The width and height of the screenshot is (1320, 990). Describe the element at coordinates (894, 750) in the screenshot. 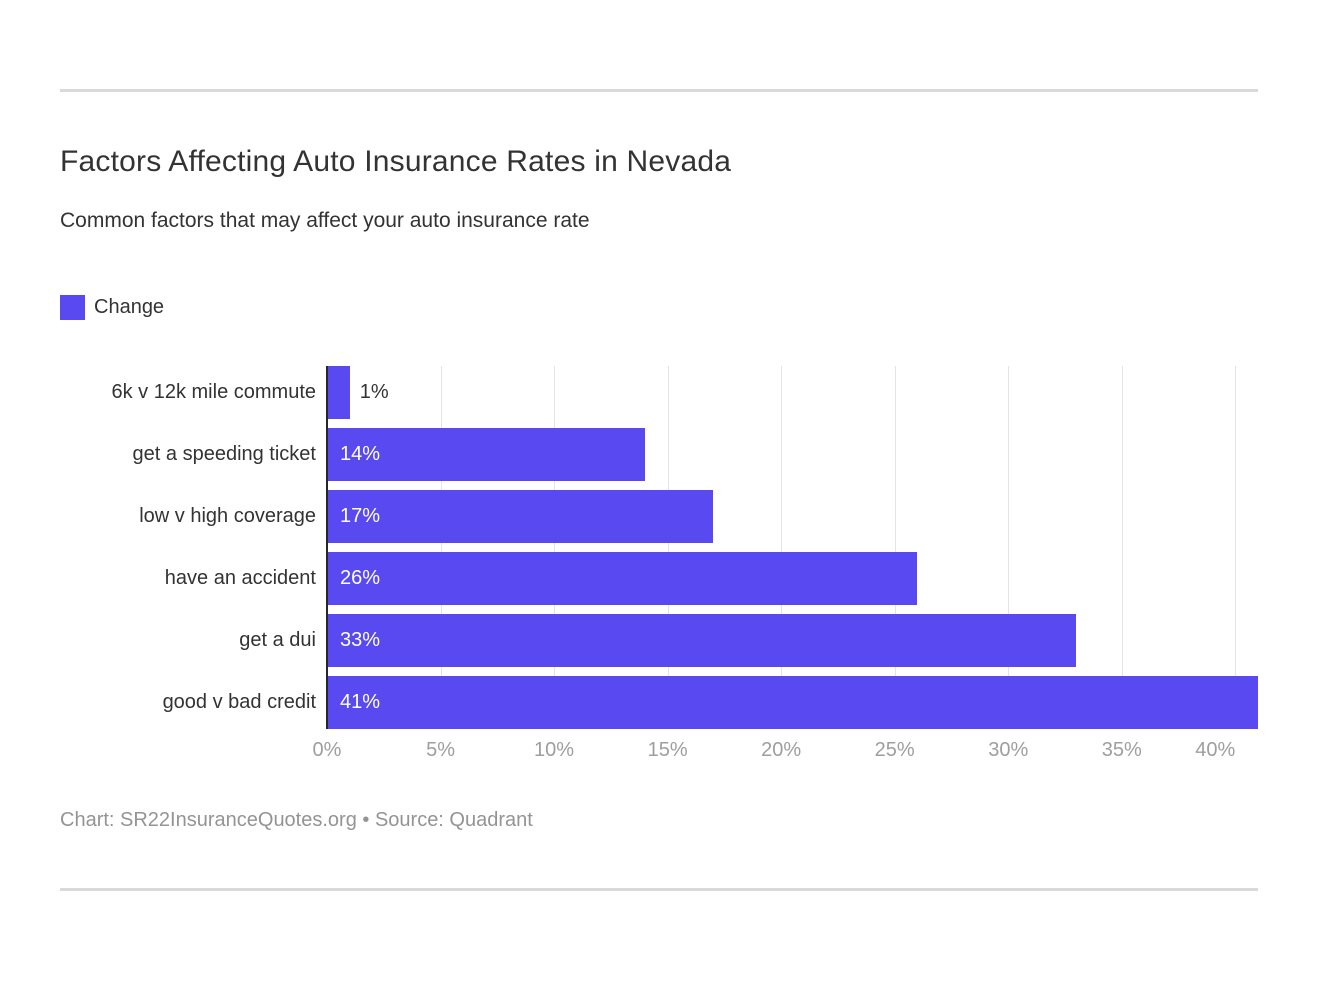

I see `x-tick-label: 25%` at that location.